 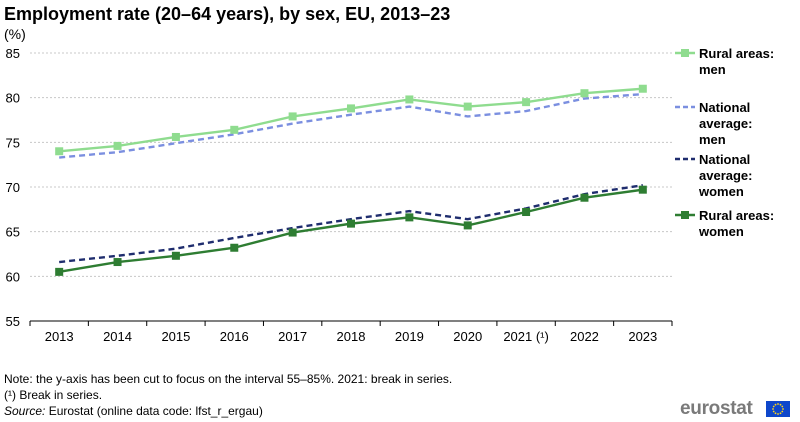 I want to click on x-tick-label: 2016, so click(x=234, y=336).